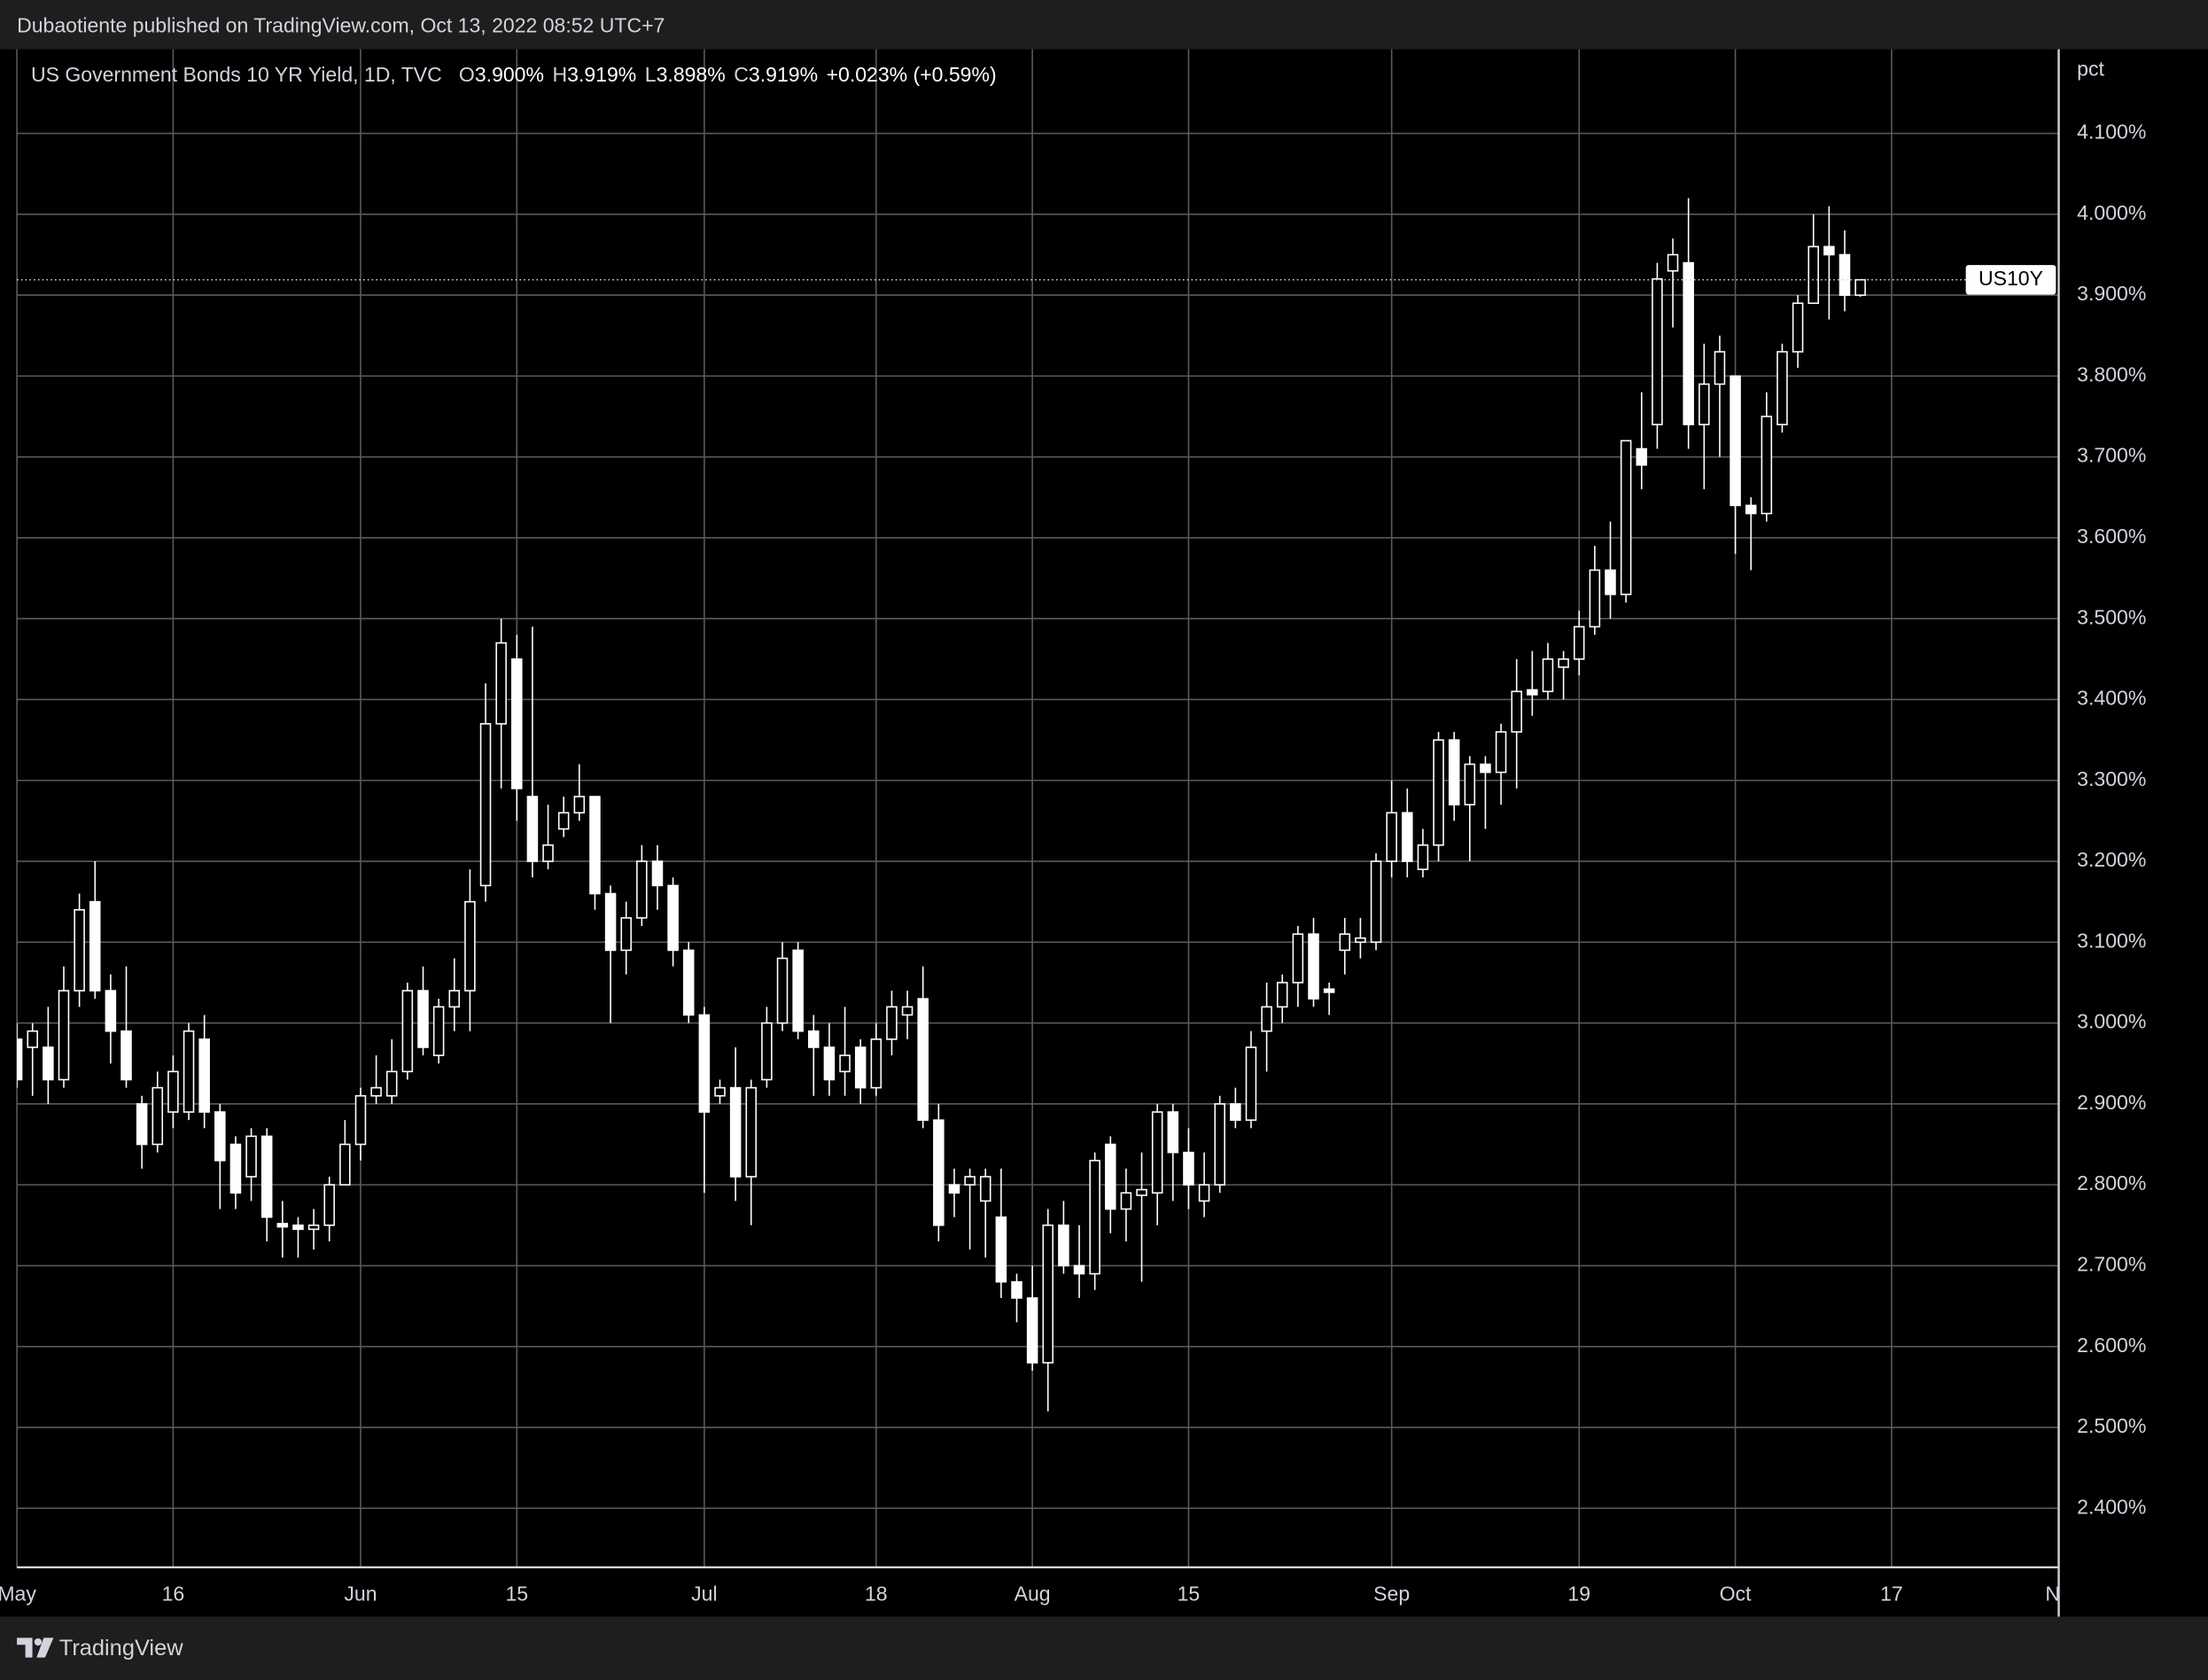 This screenshot has height=1680, width=2208. I want to click on chart-title: US Government Bonds 10 YR Yield, 1D, TVC, so click(236, 74).